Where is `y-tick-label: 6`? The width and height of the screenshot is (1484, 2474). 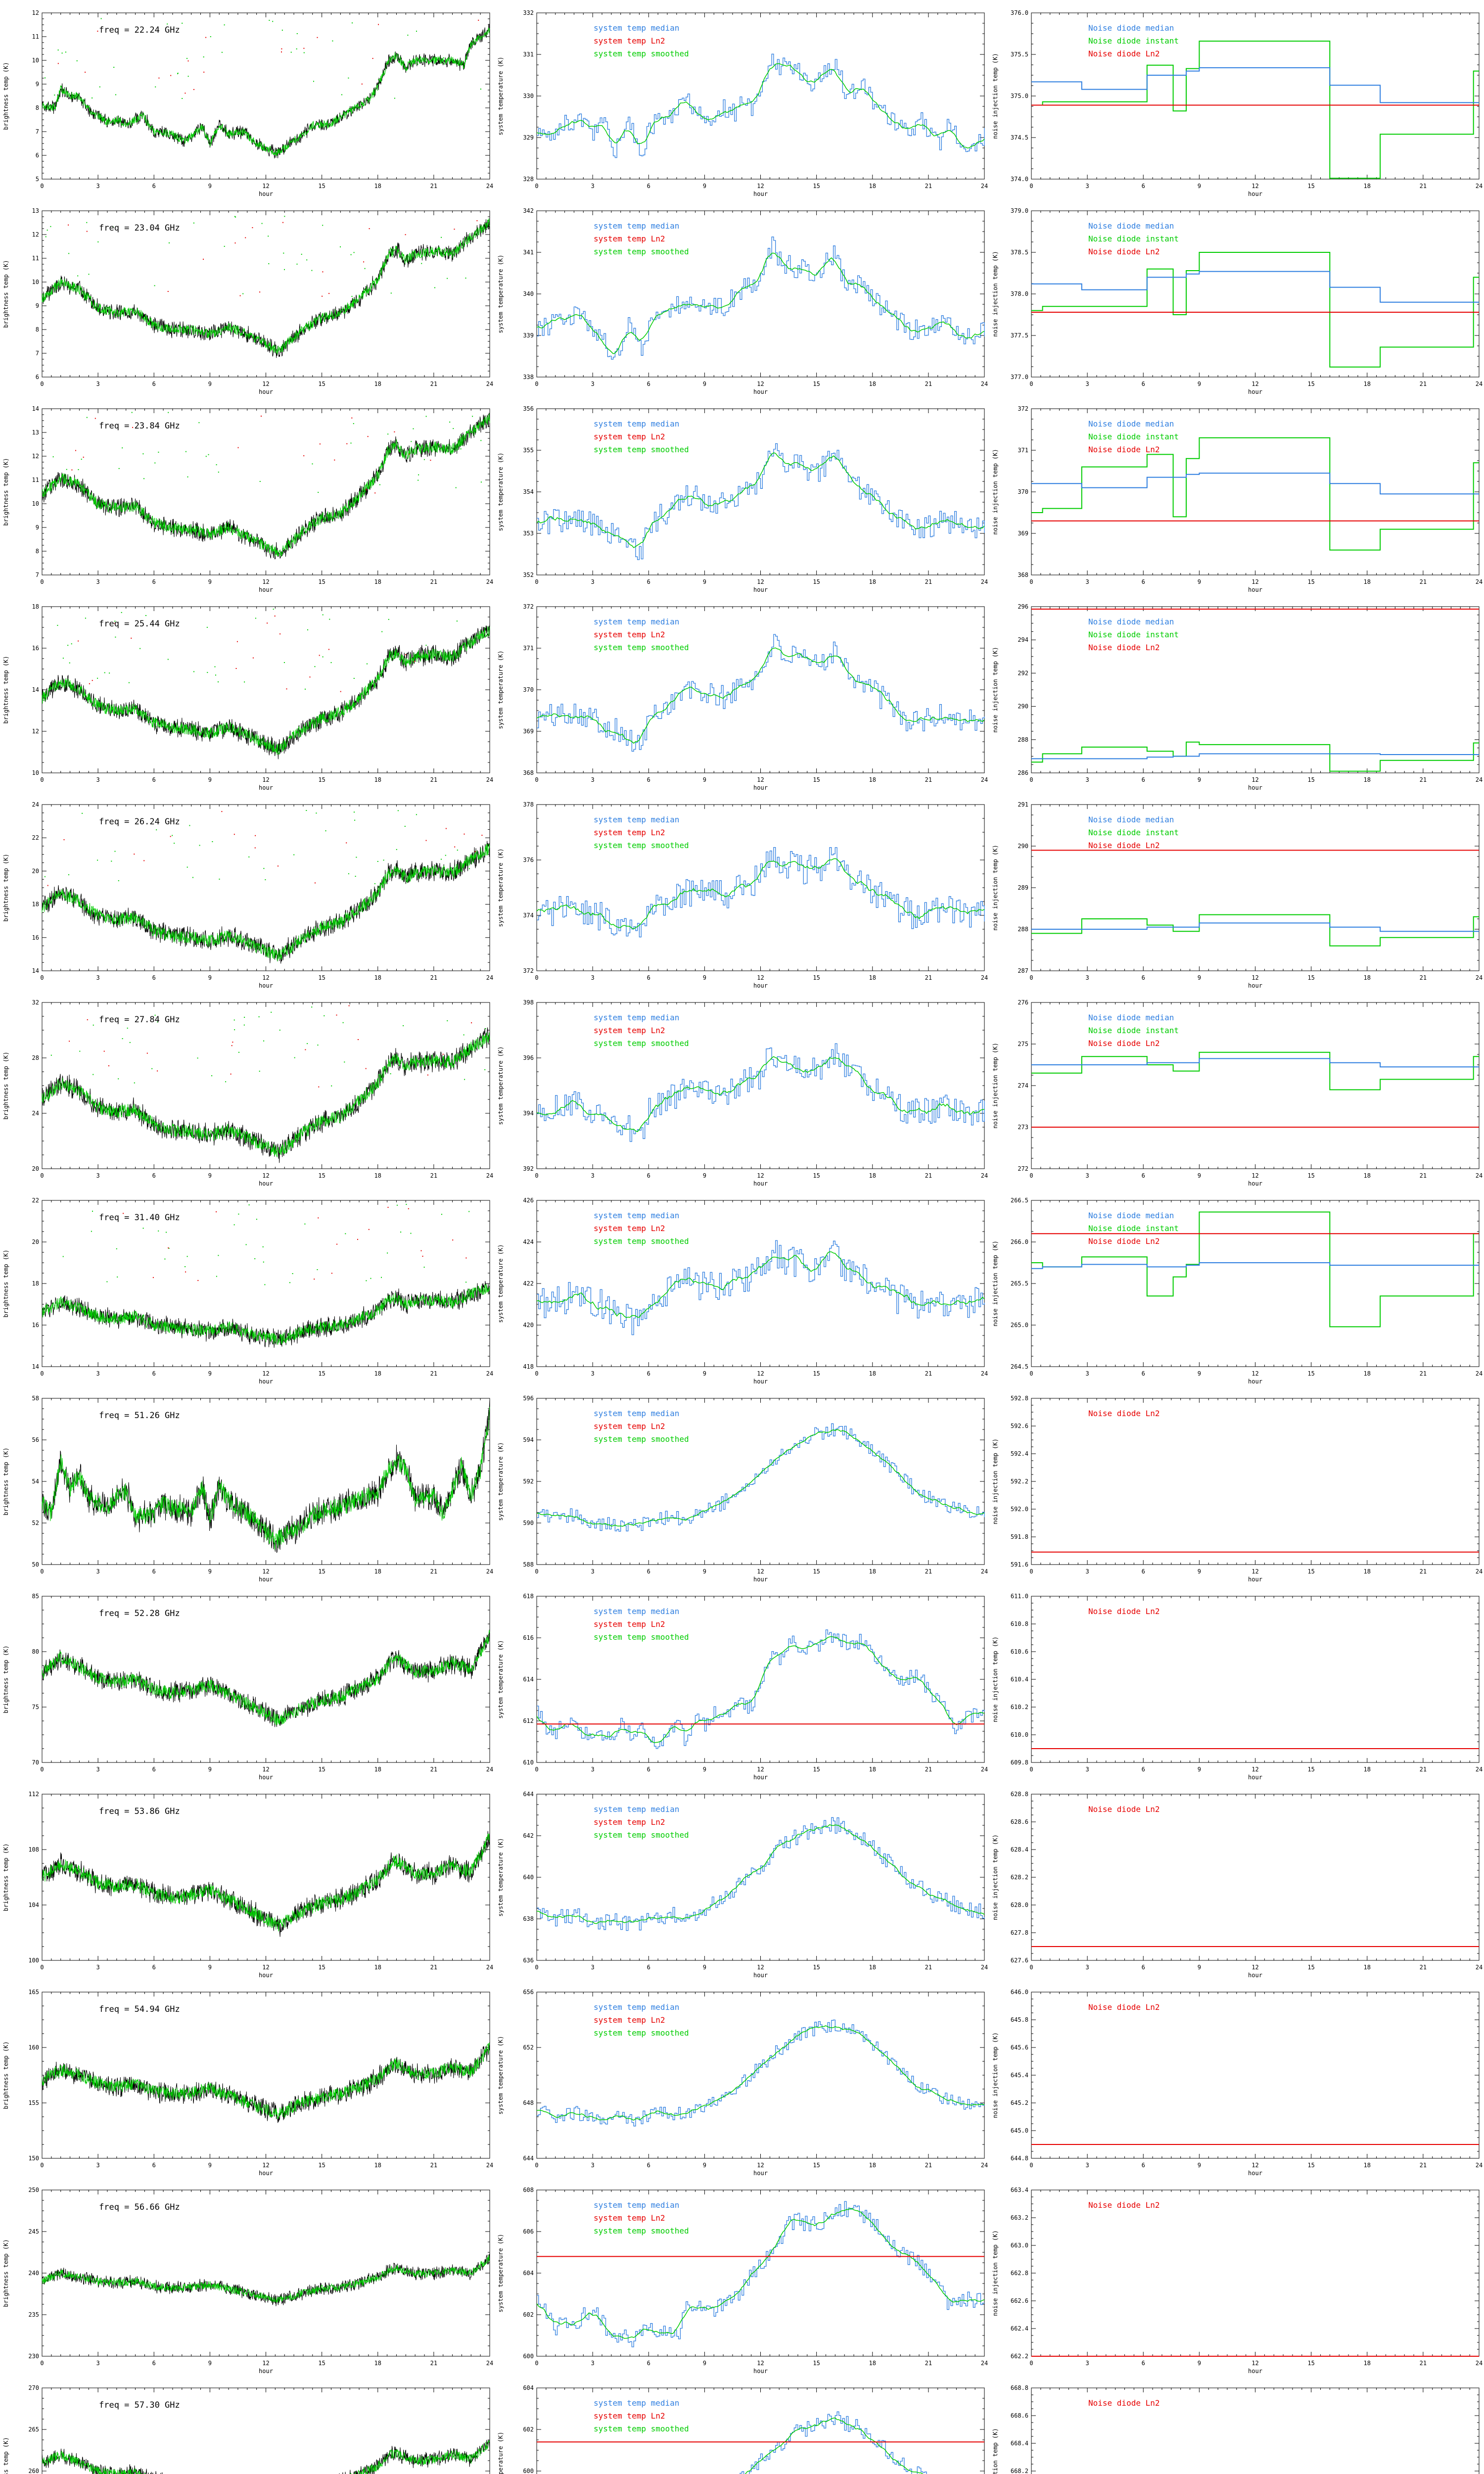
y-tick-label: 6 is located at coordinates (37, 156).